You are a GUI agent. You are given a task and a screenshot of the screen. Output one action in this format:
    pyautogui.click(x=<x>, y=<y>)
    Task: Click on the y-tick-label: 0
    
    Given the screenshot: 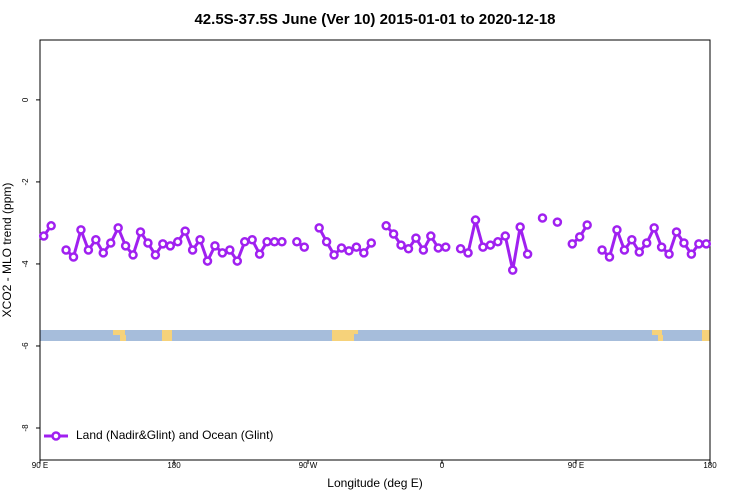 What is the action you would take?
    pyautogui.click(x=25, y=99)
    